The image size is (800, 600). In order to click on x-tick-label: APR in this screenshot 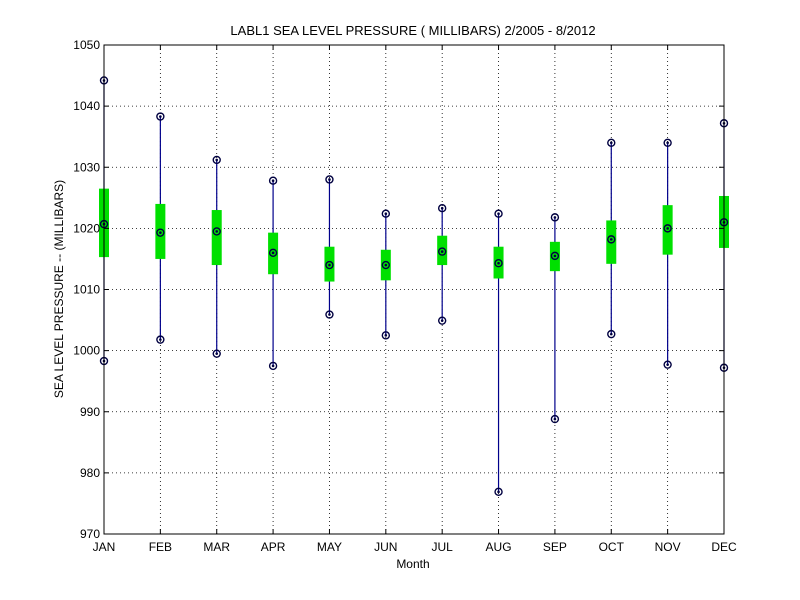, I will do `click(273, 547)`.